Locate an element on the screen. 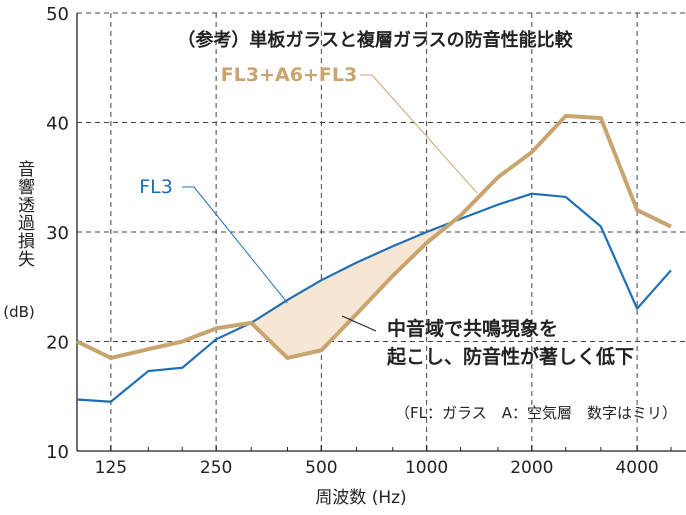 The width and height of the screenshot is (686, 515). annotation-pointer is located at coordinates (359, 323).